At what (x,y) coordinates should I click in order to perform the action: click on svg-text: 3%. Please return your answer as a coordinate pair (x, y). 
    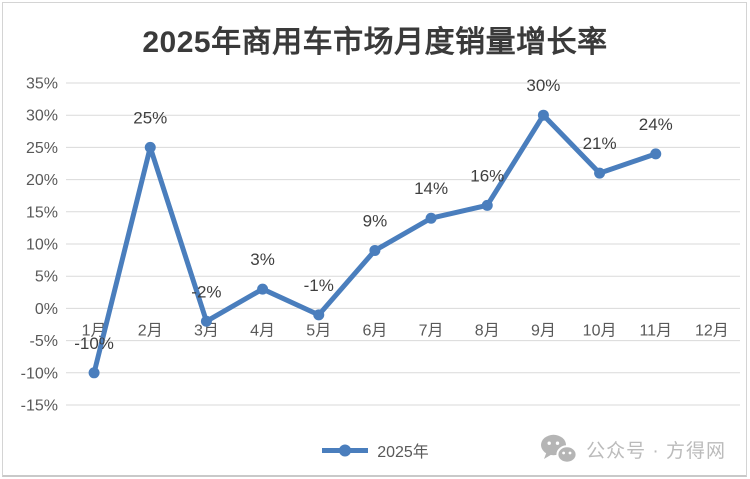
    Looking at the image, I should click on (262, 259).